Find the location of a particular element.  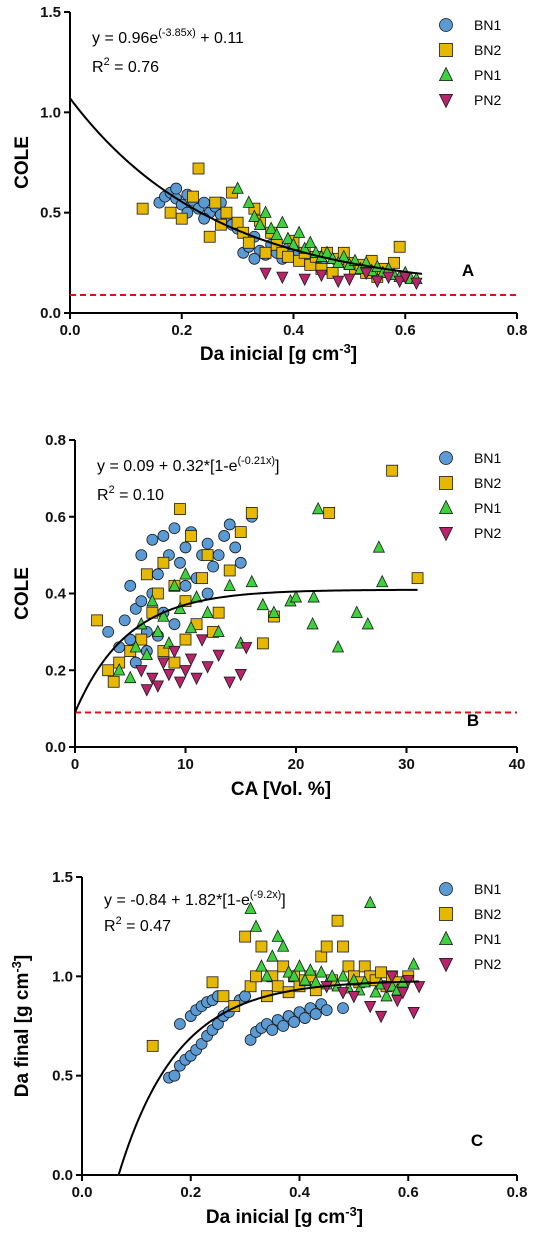

panel-letter: A is located at coordinates (468, 270).